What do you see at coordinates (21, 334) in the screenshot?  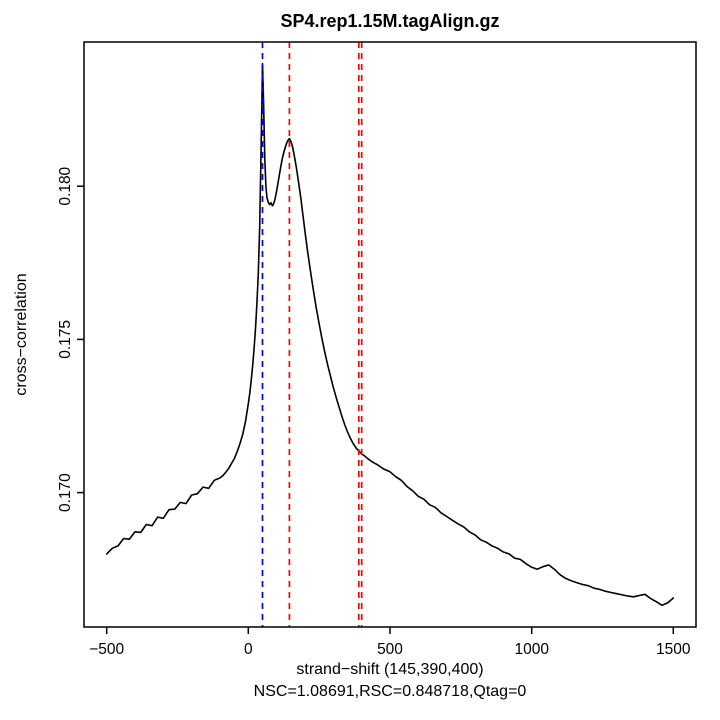 I see `y-axis-label: cross−correlation` at bounding box center [21, 334].